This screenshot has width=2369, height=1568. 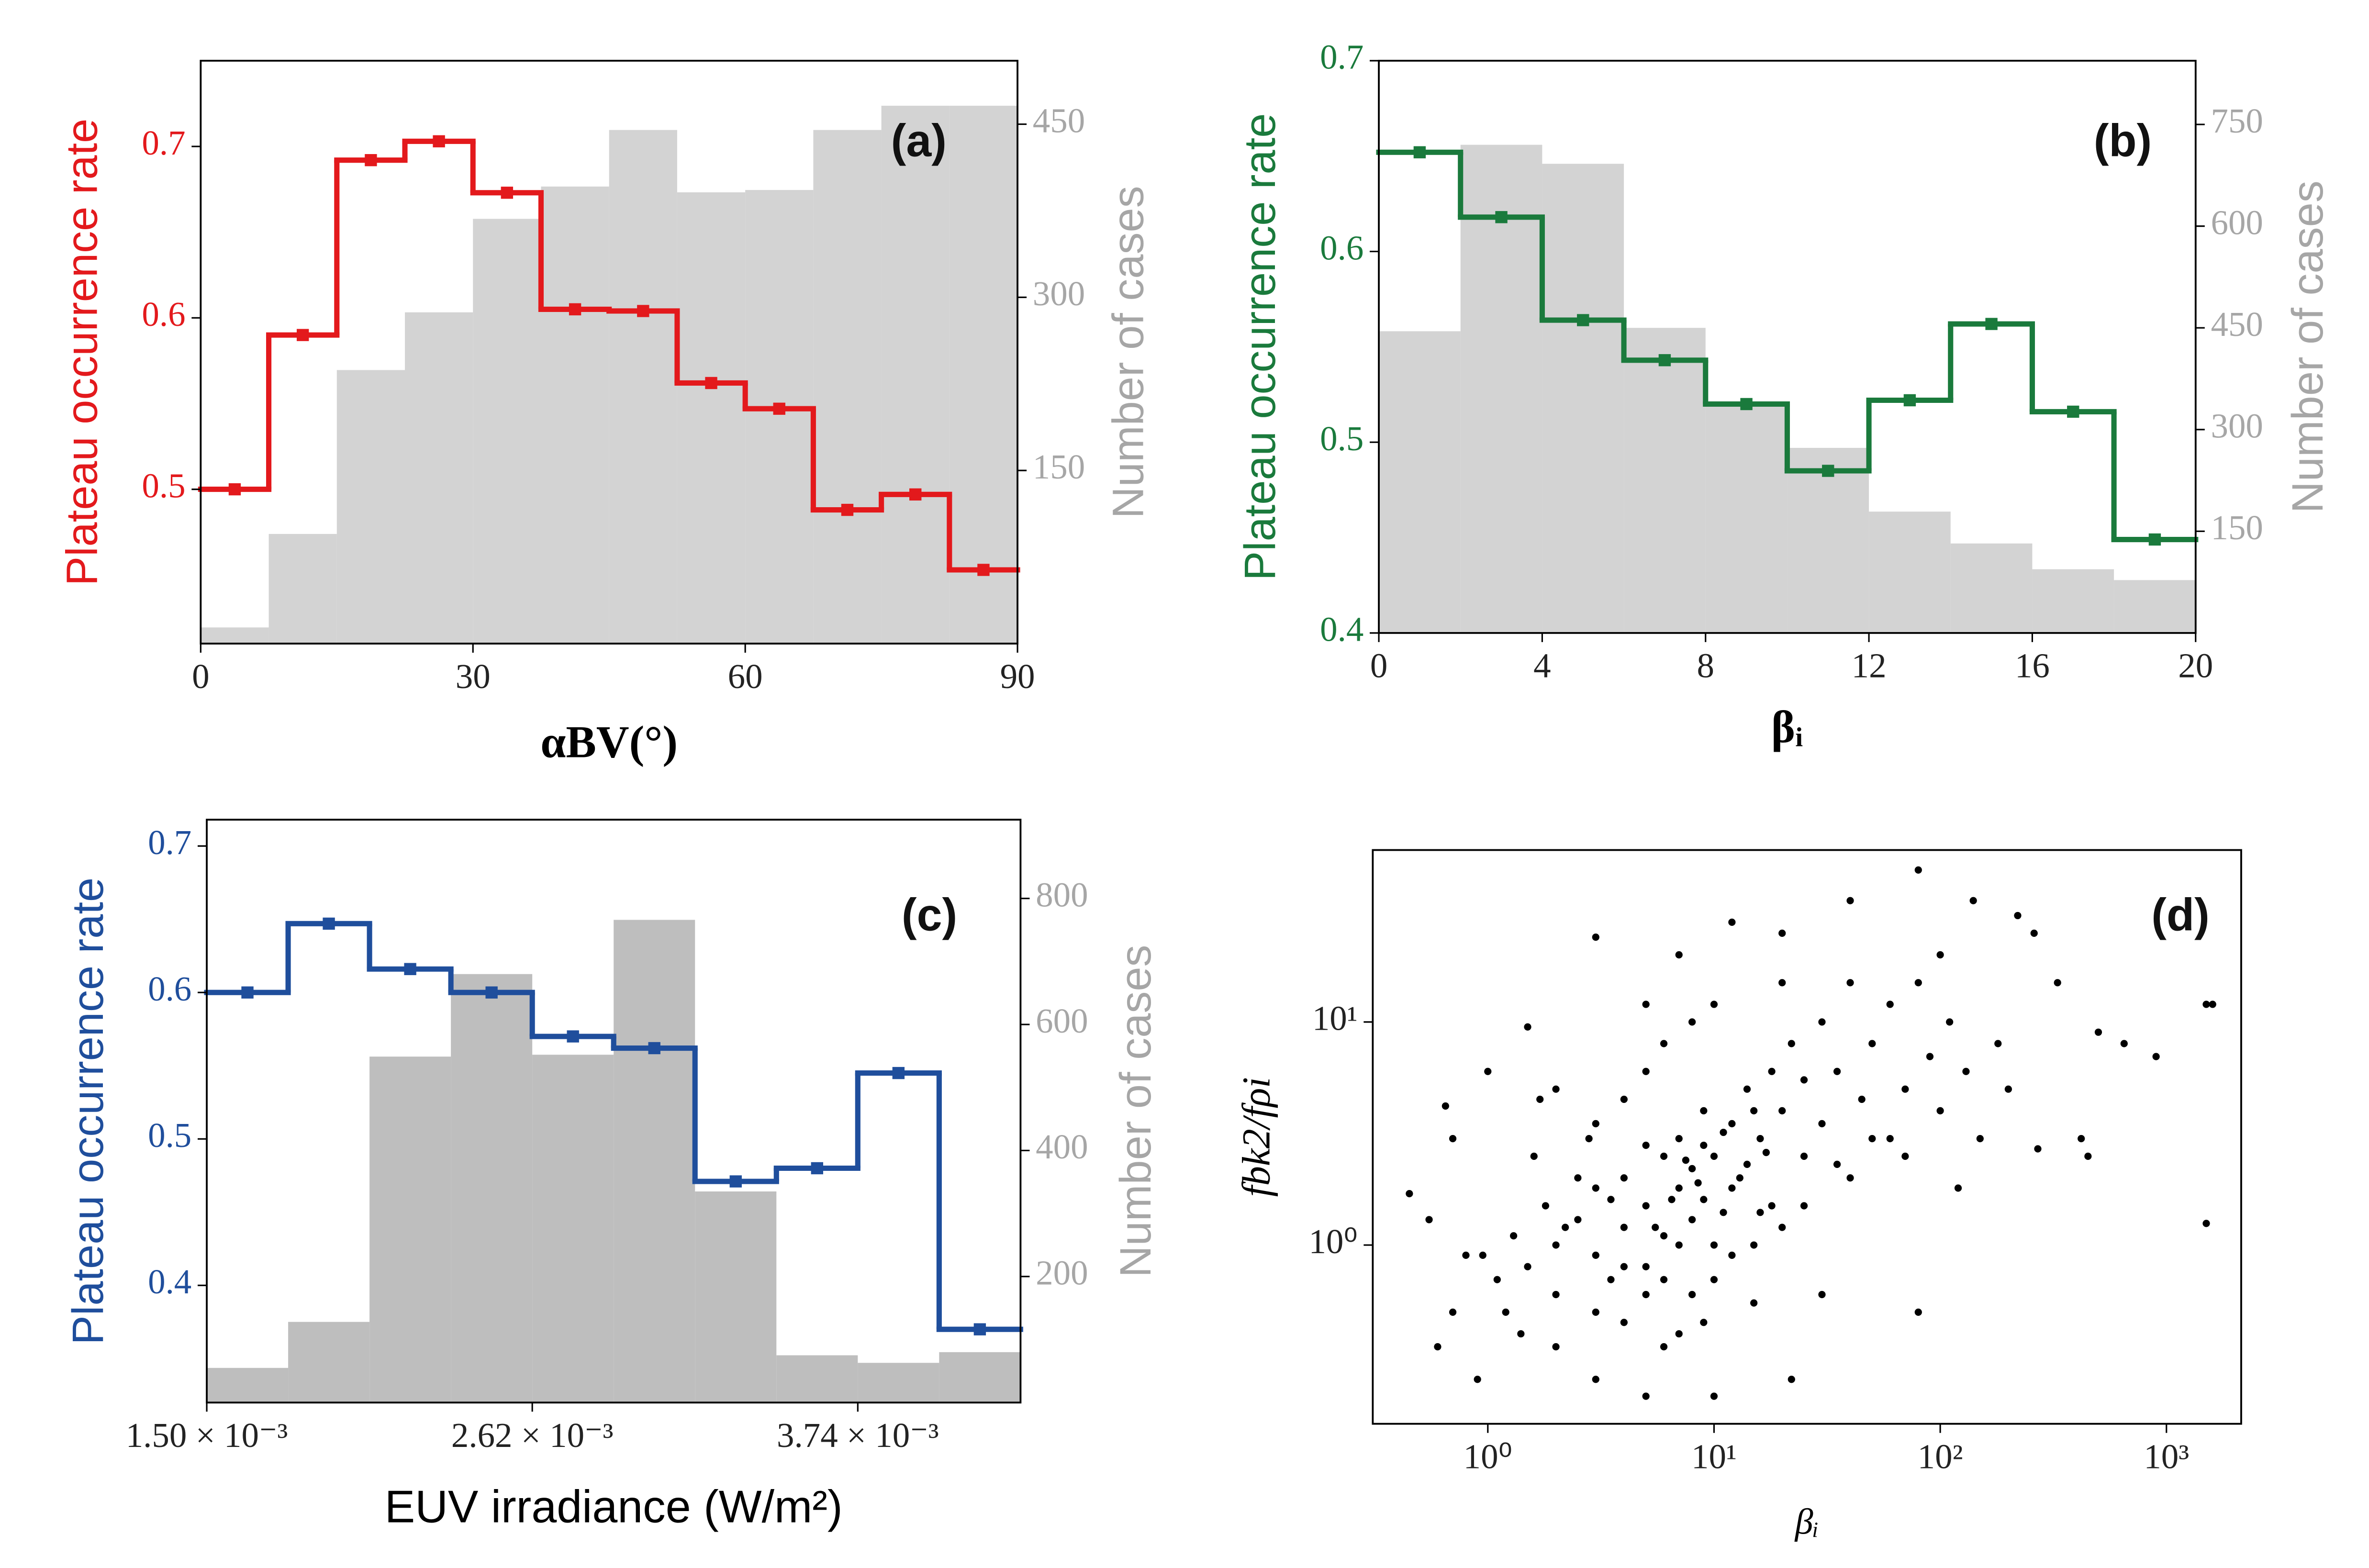 I want to click on panel-annotation: (d), so click(x=2180, y=915).